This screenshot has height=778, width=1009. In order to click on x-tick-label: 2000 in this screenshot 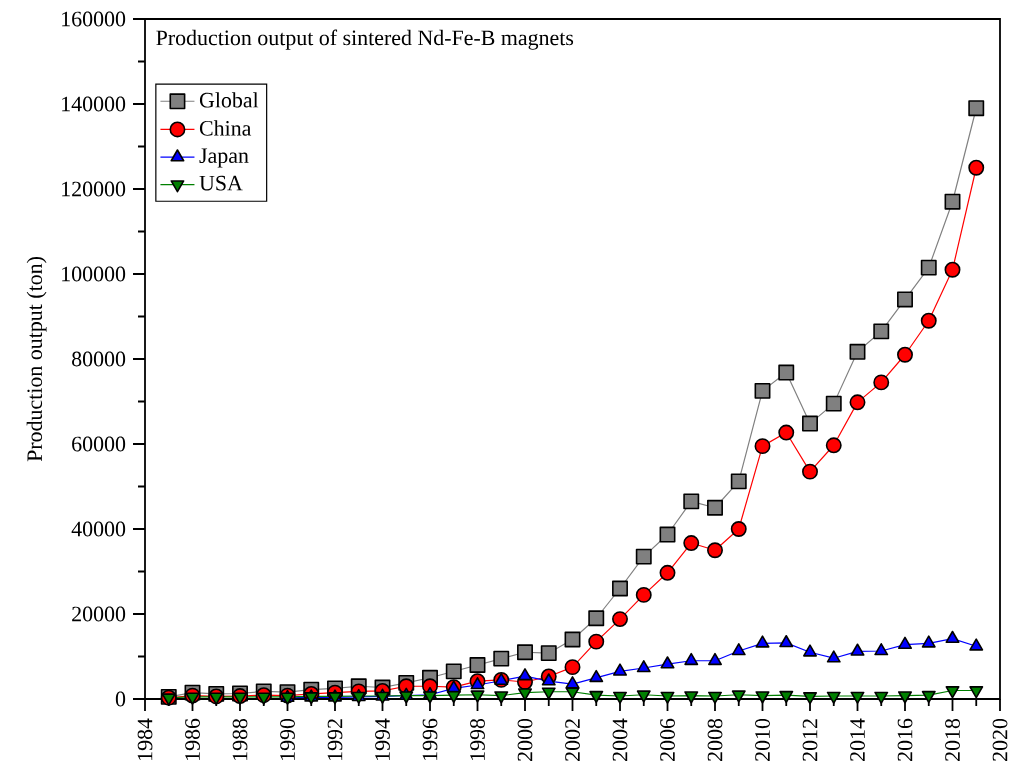, I will do `click(525, 739)`.